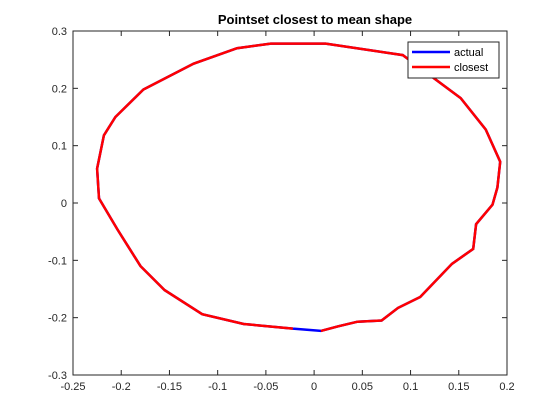  What do you see at coordinates (59, 147) in the screenshot?
I see `y-tick-label: 0.1` at bounding box center [59, 147].